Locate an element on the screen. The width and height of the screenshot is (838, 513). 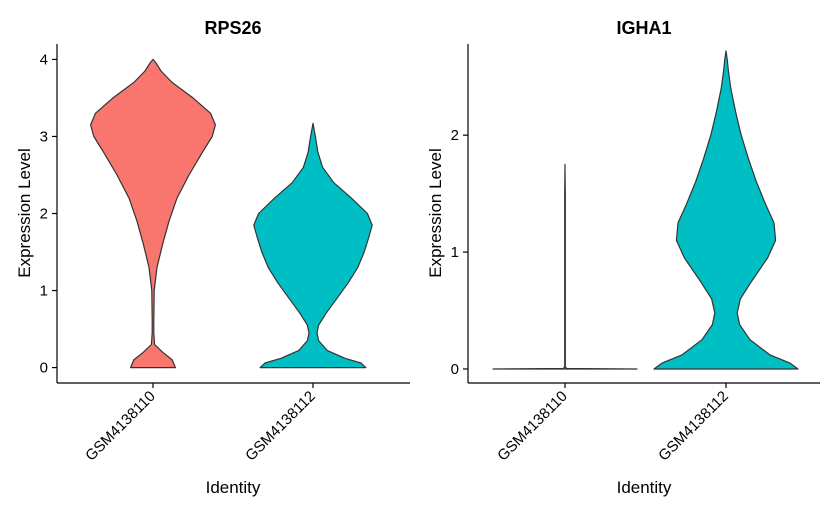
y-ticks: 0 1 2 3 4 is located at coordinates (48, 214).